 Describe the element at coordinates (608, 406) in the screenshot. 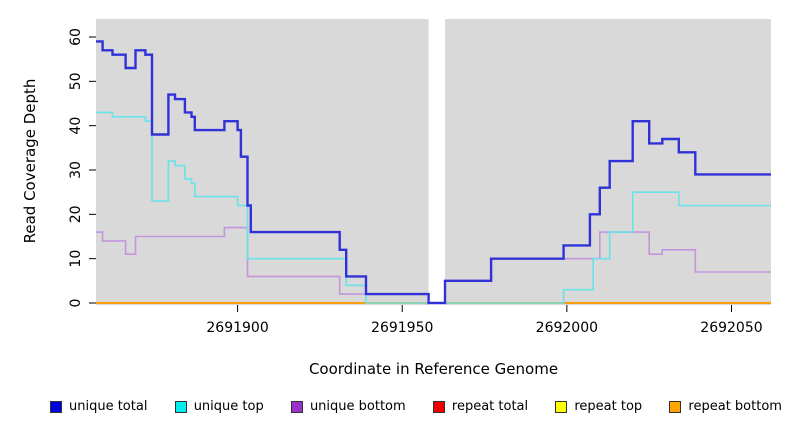

I see `legend-label: repeat top` at that location.